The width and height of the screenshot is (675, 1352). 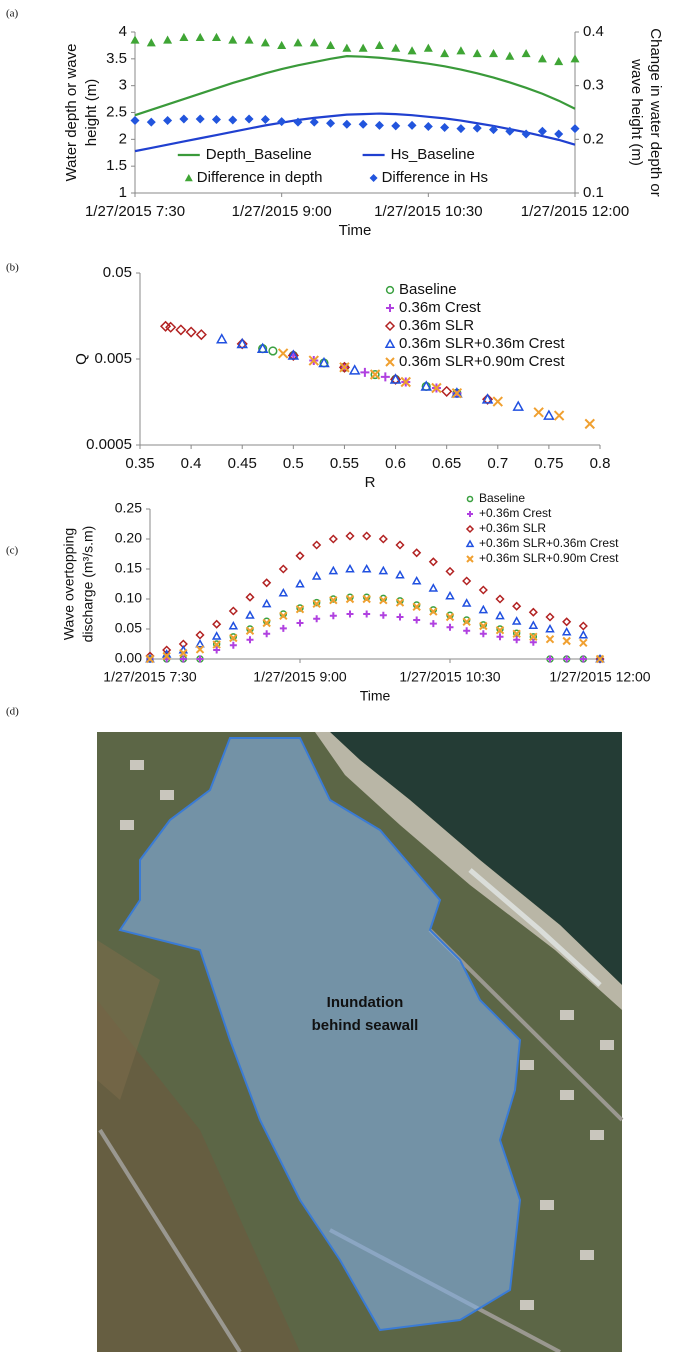 What do you see at coordinates (375, 696) in the screenshot?
I see `x-axis-label: Time` at bounding box center [375, 696].